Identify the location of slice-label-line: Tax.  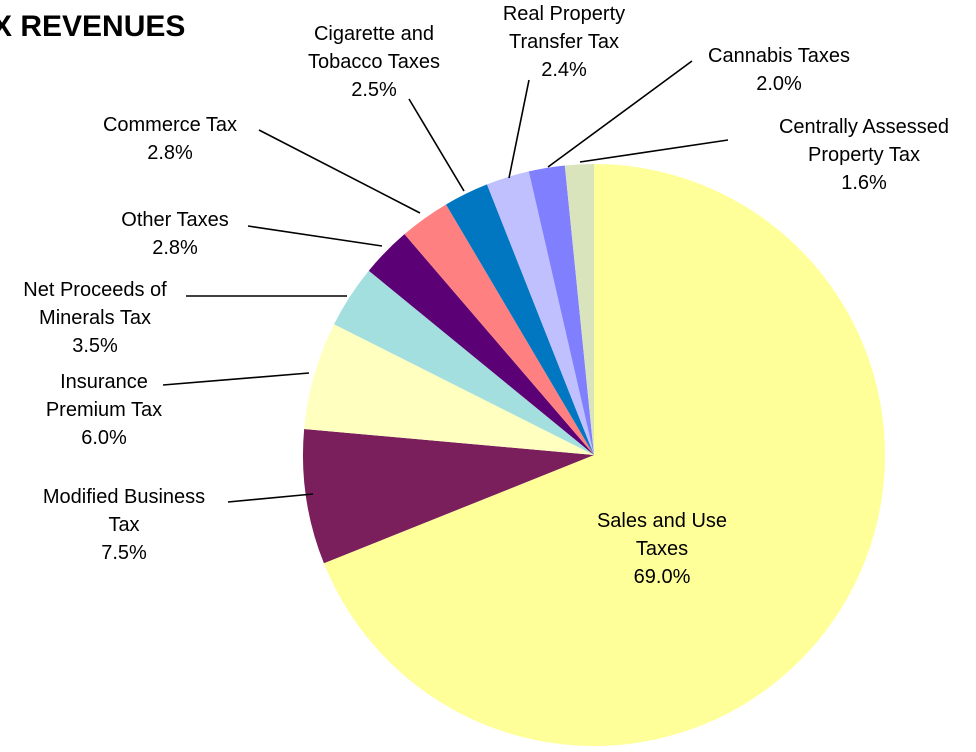
(123, 525).